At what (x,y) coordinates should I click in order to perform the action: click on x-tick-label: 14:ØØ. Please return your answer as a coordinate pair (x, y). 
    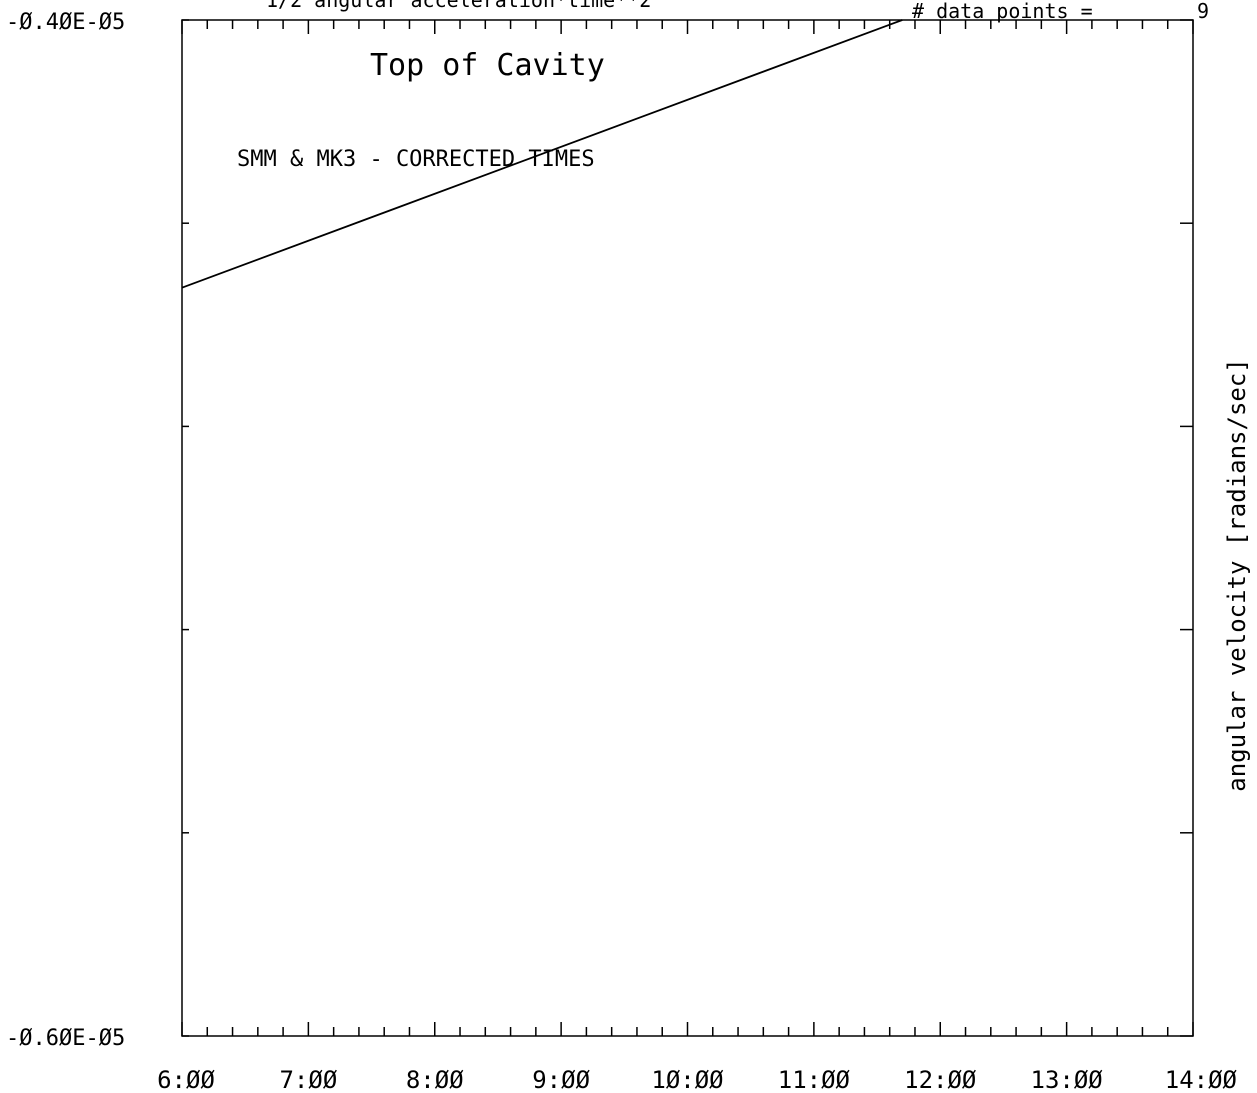
    Looking at the image, I should click on (1201, 1079).